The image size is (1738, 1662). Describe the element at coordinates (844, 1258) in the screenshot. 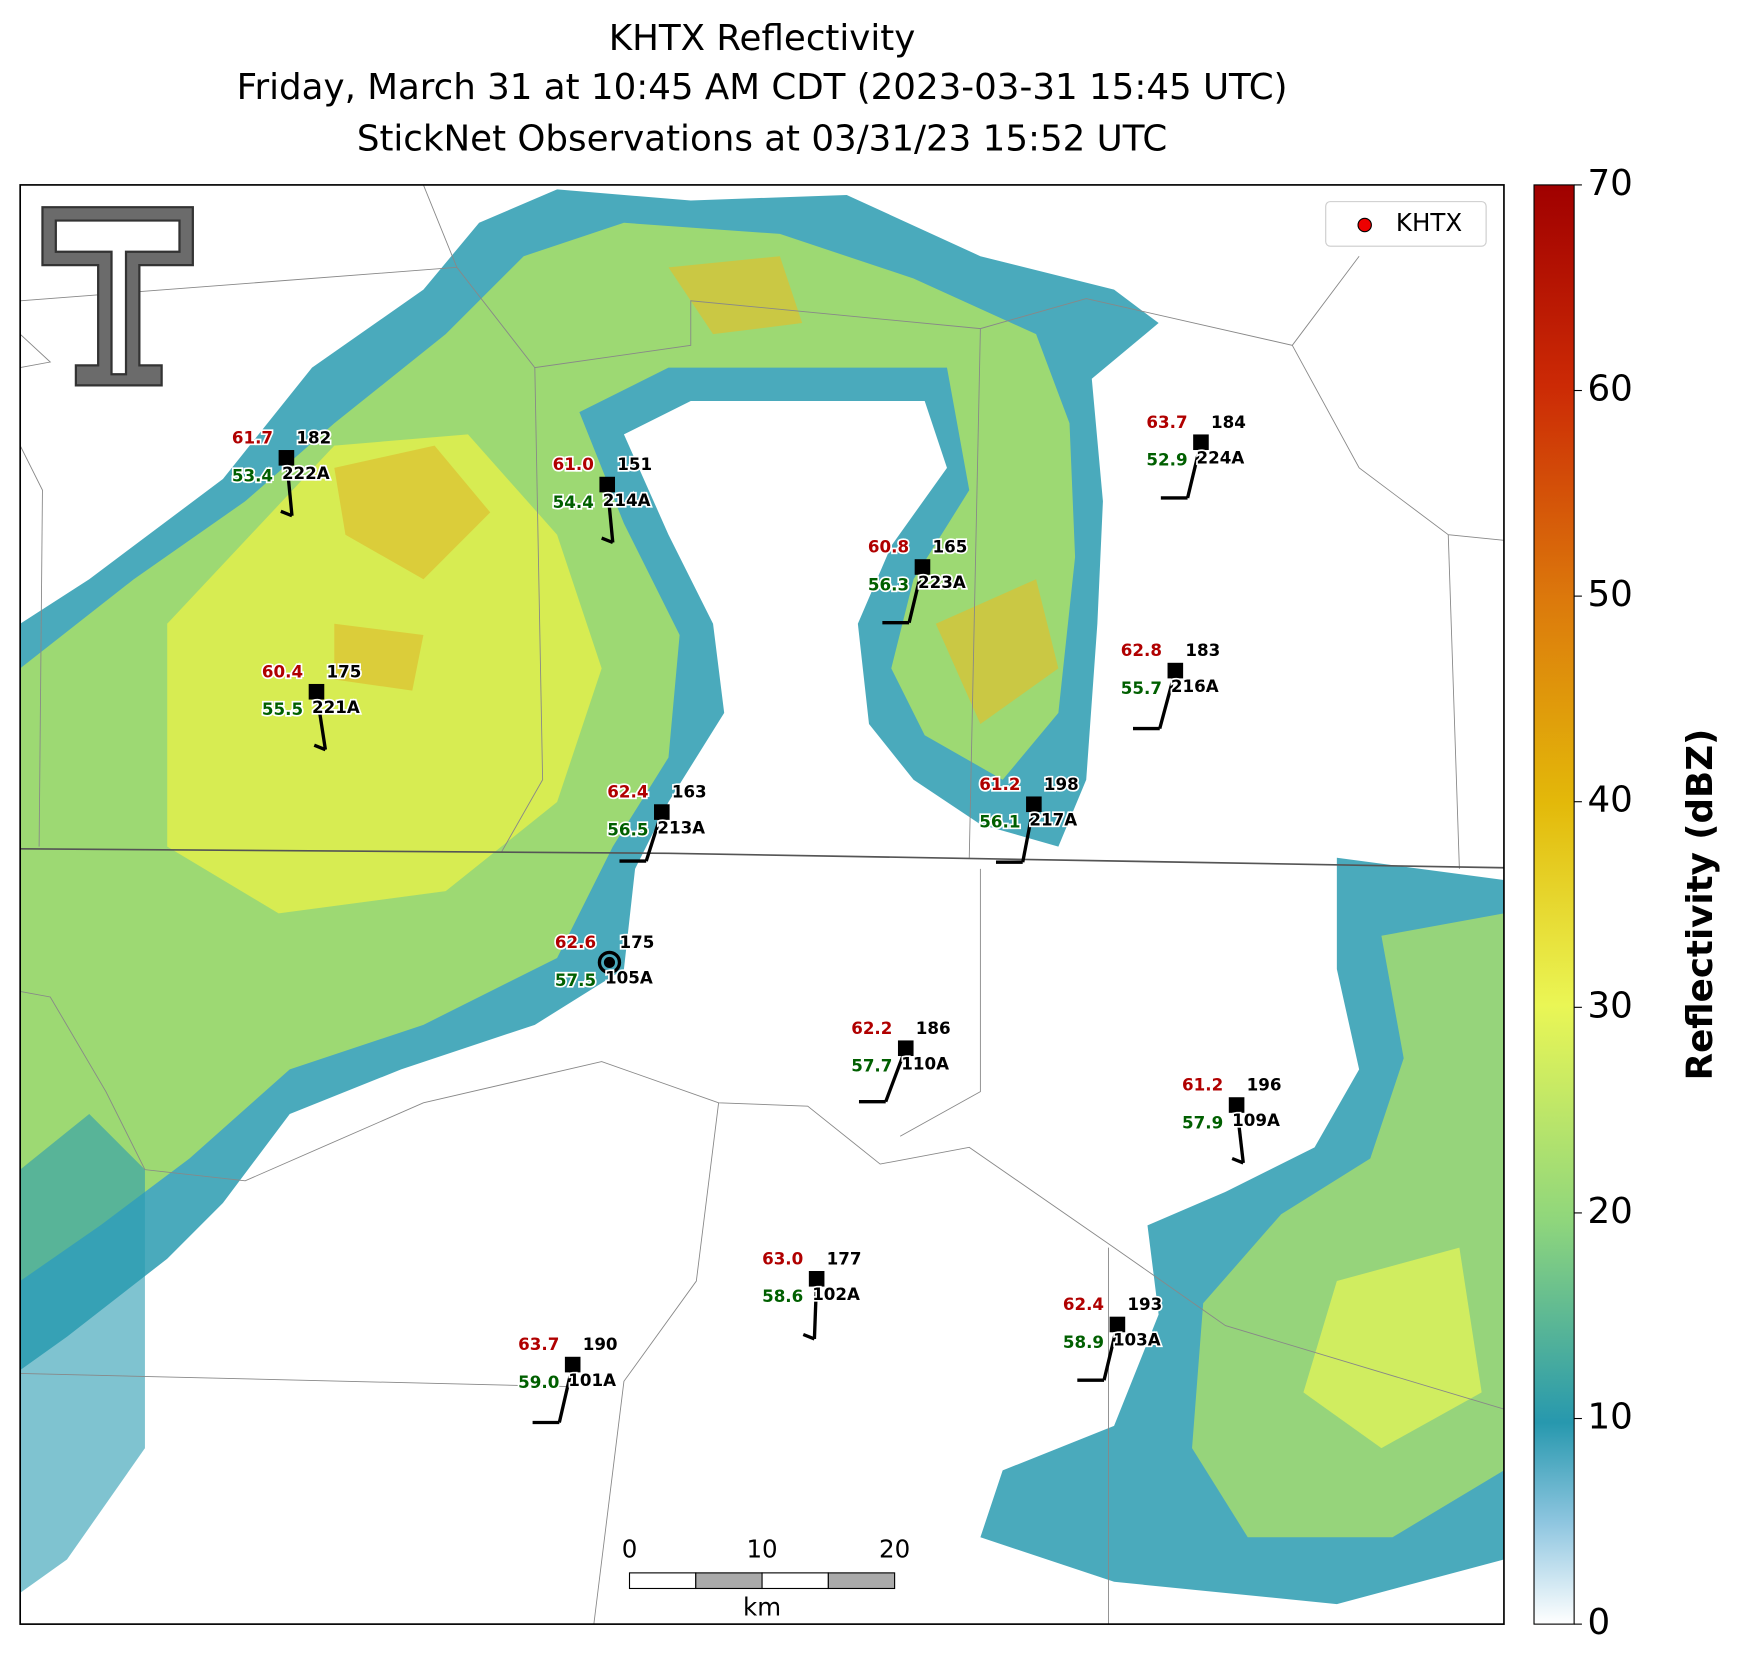

I see `station-value: 177` at that location.